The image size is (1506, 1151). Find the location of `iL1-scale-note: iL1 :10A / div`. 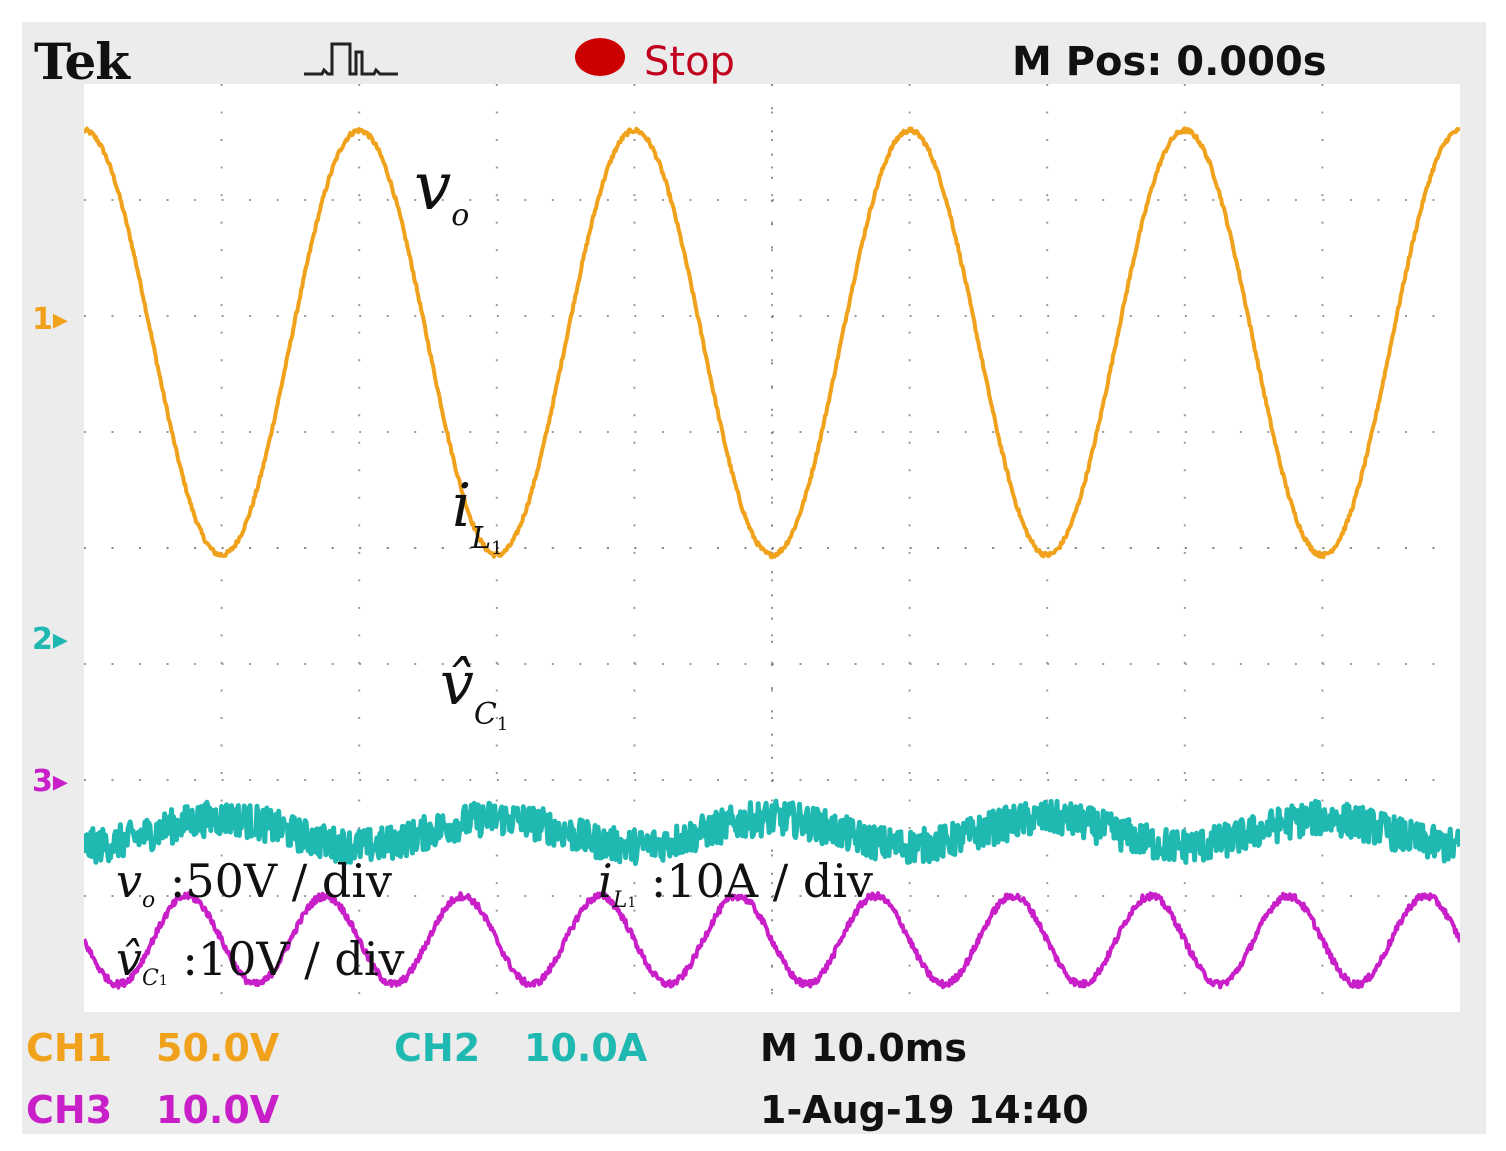

iL1-scale-note: iL1 :10A / div is located at coordinates (736, 884).